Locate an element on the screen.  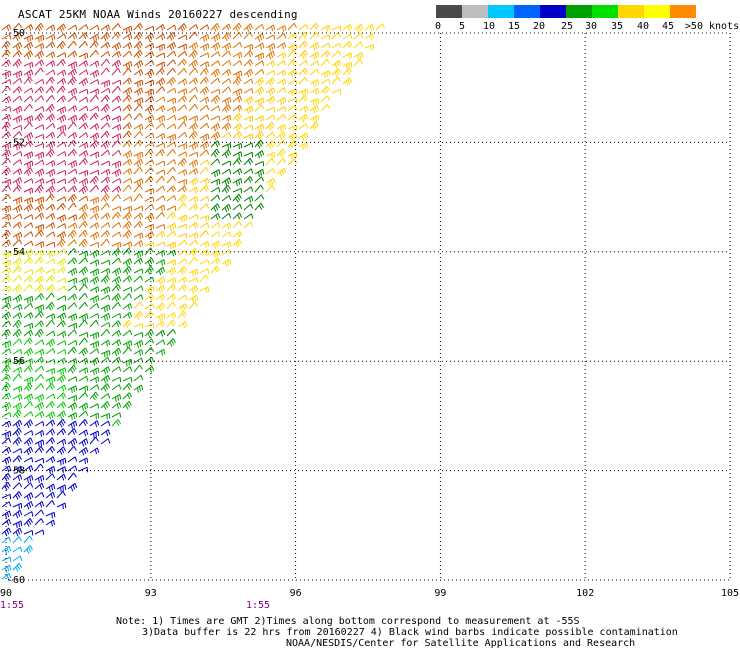
legend-label: 5 is located at coordinates (462, 26).